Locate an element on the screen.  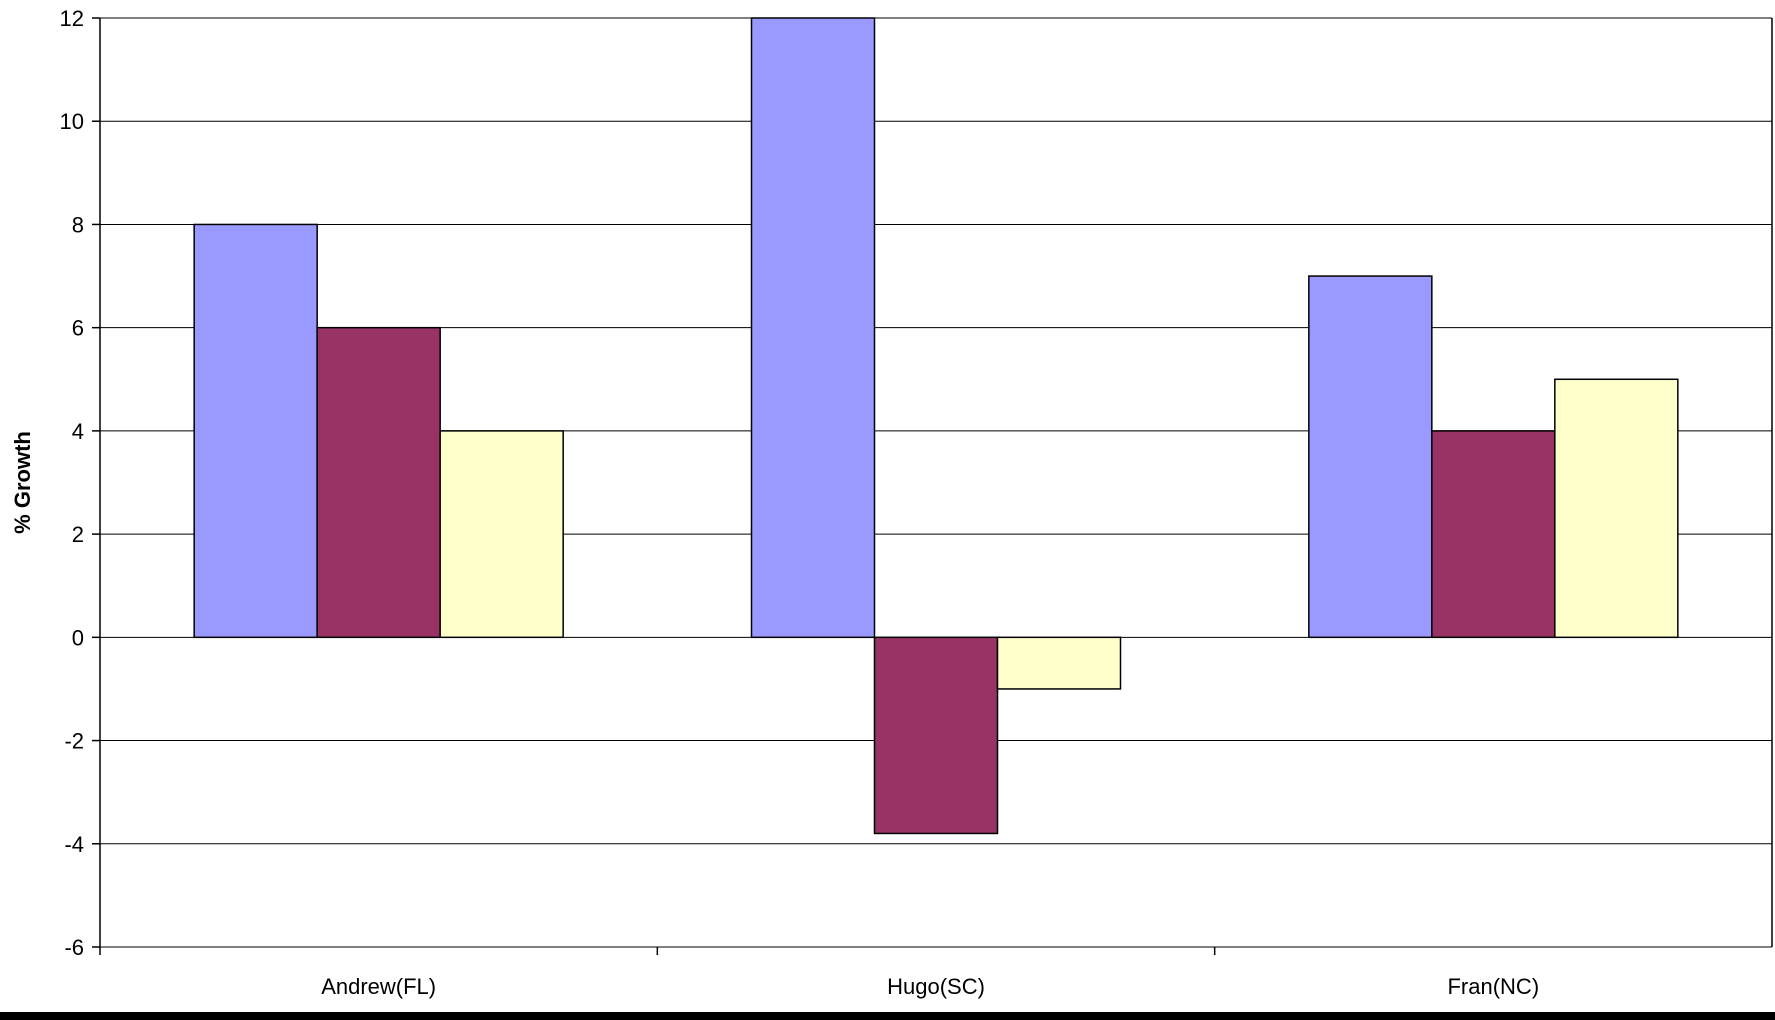
y-tick-label: 8 is located at coordinates (78, 224).